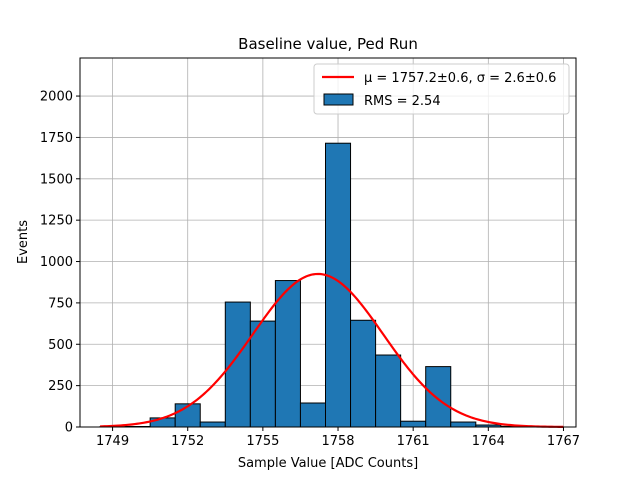 The image size is (640, 480). Describe the element at coordinates (60, 303) in the screenshot. I see `y-tick-label: 750` at that location.